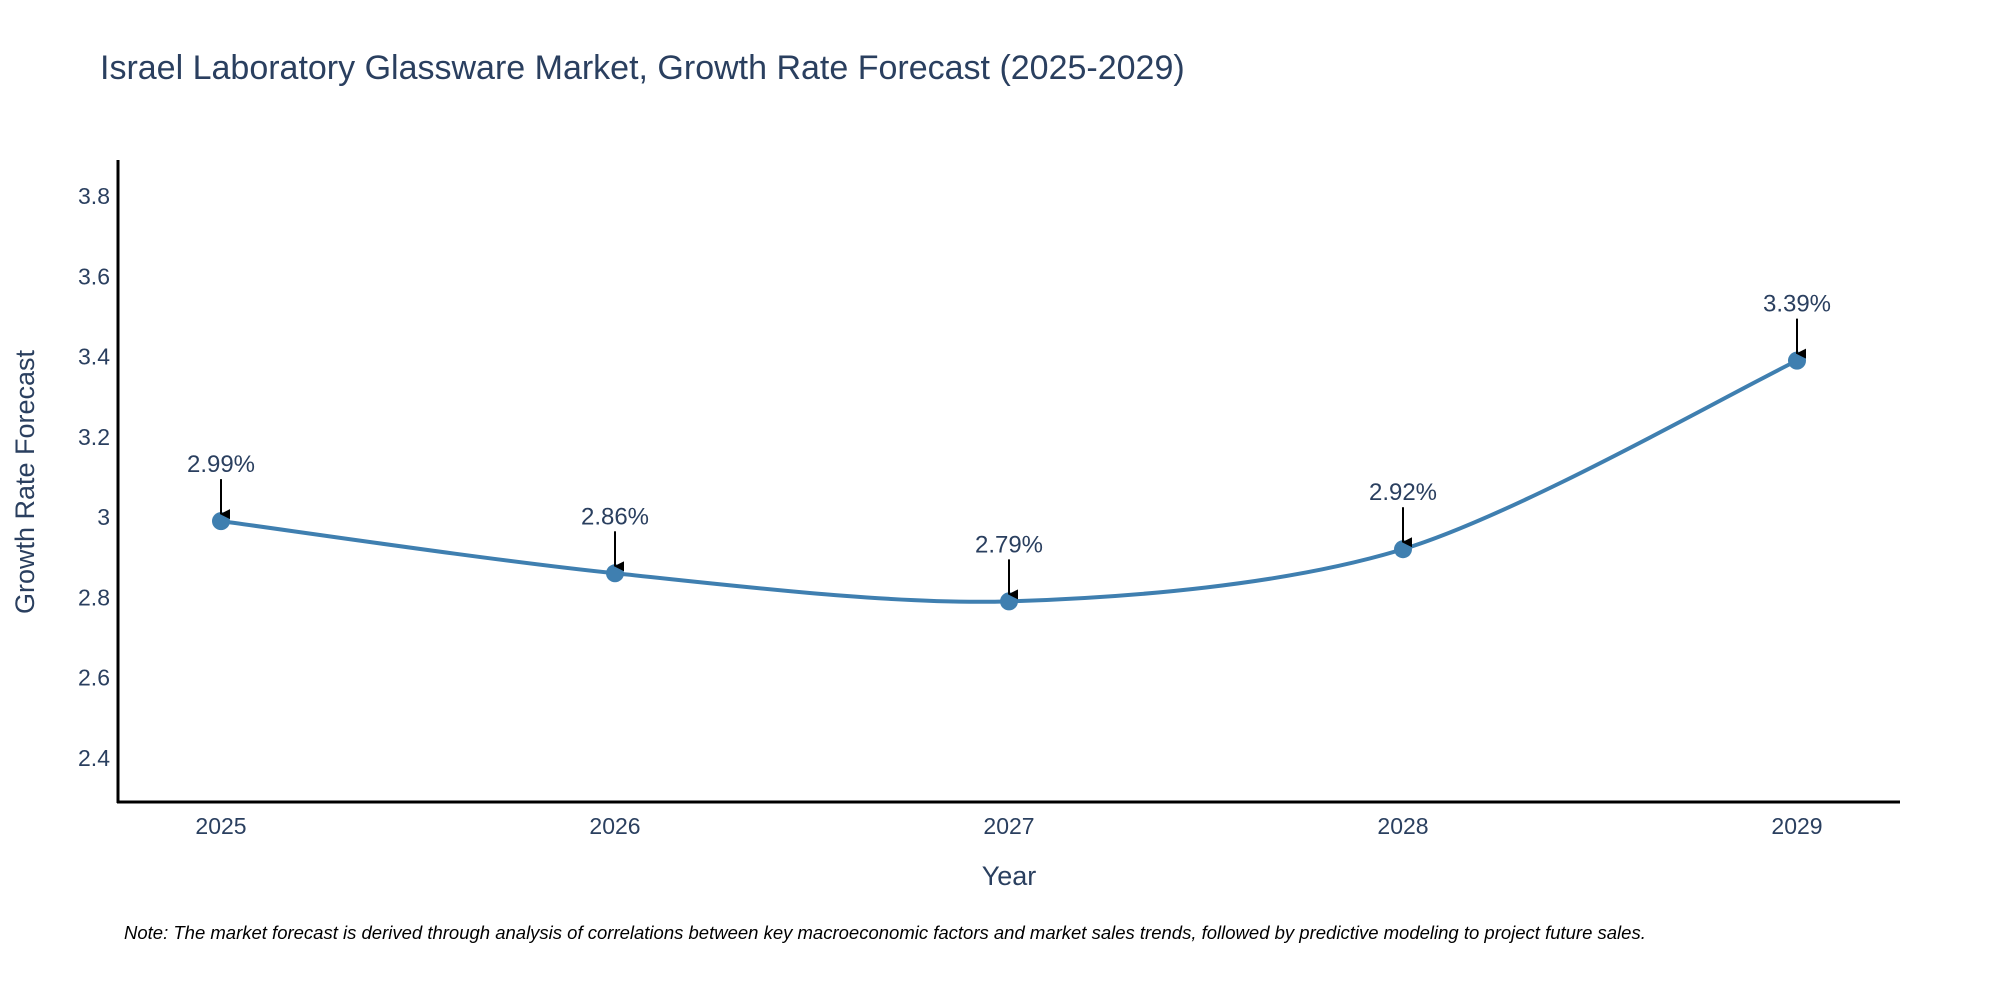 This screenshot has height=1005, width=2000. What do you see at coordinates (94, 357) in the screenshot?
I see `y-tick-label: 3.4` at bounding box center [94, 357].